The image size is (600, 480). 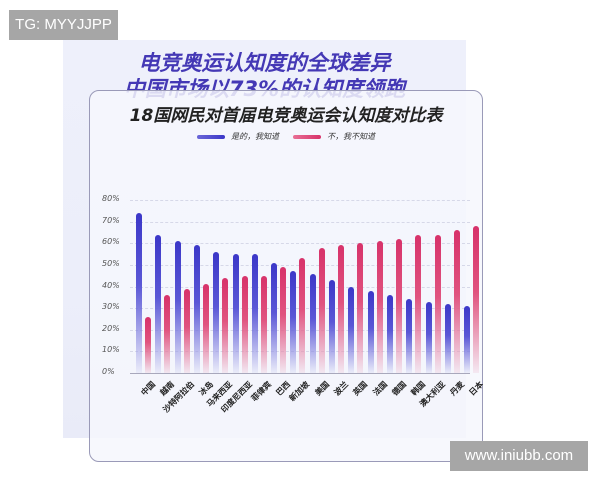 I want to click on x-category-label: 英国, so click(x=360, y=388).